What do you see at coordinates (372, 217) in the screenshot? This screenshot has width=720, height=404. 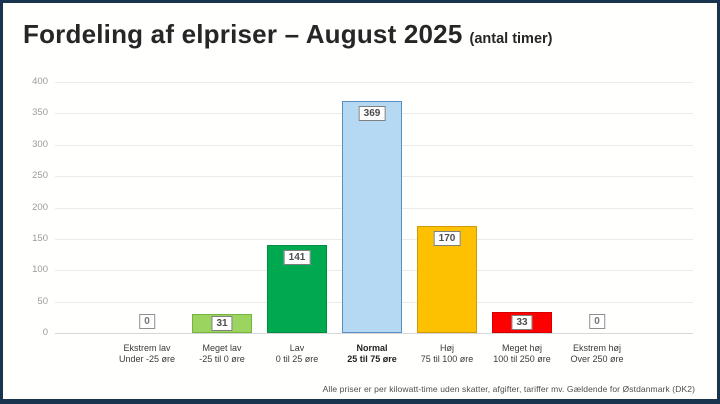 I see `bar-normal` at bounding box center [372, 217].